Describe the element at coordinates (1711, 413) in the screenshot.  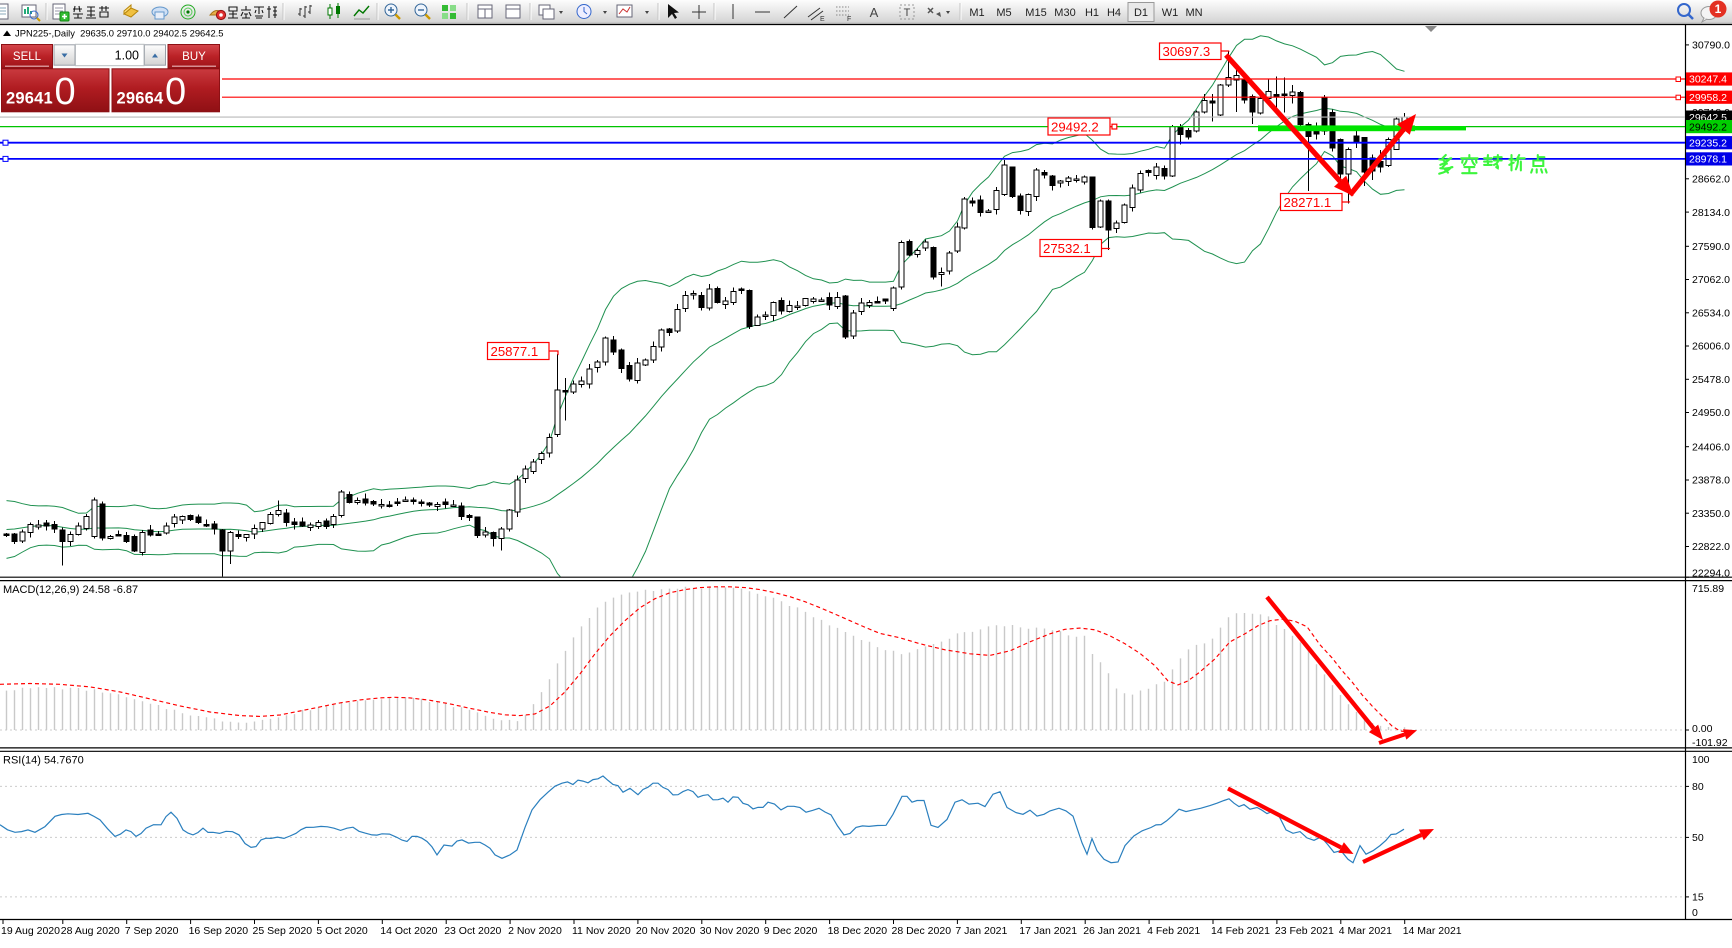
I see `svg-text: 24950.0` at that location.